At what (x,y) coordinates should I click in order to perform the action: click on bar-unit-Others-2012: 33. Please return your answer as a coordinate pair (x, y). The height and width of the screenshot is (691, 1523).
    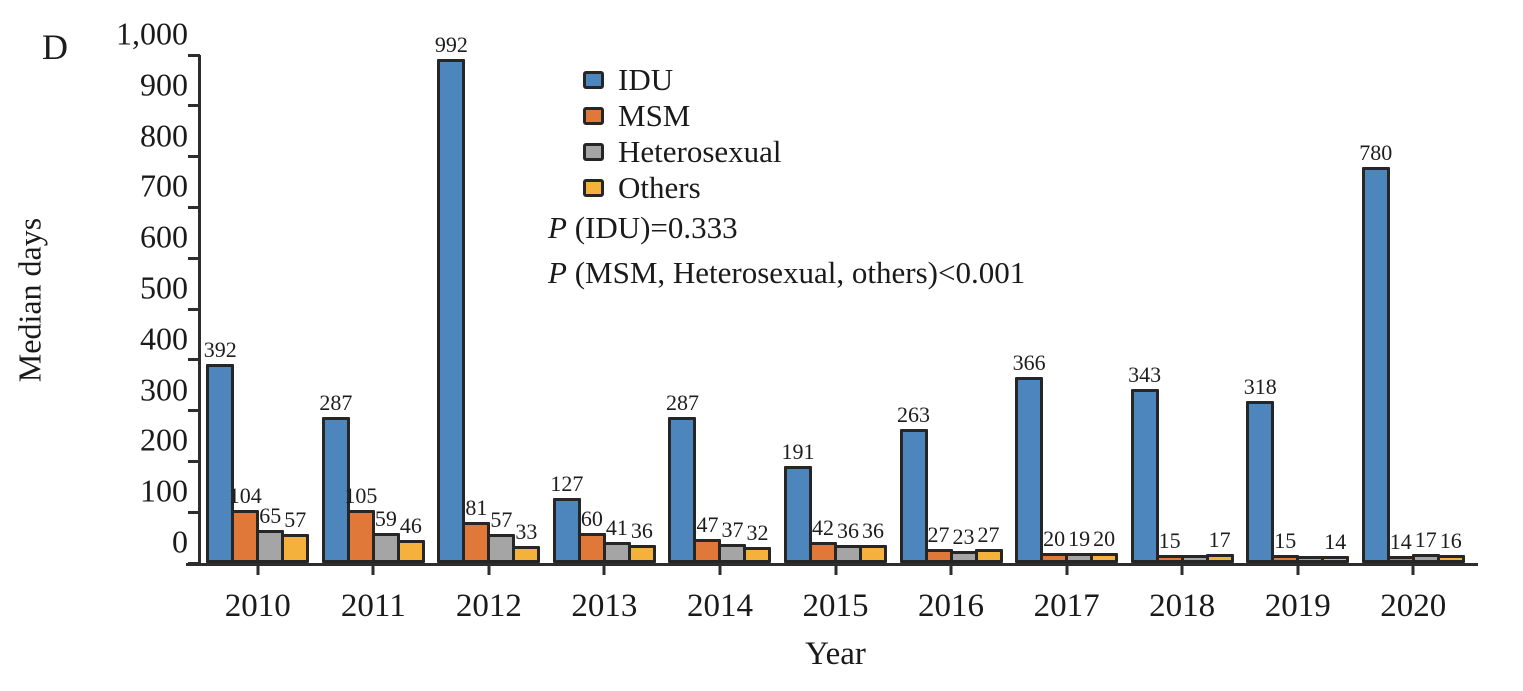
    Looking at the image, I should click on (526, 541).